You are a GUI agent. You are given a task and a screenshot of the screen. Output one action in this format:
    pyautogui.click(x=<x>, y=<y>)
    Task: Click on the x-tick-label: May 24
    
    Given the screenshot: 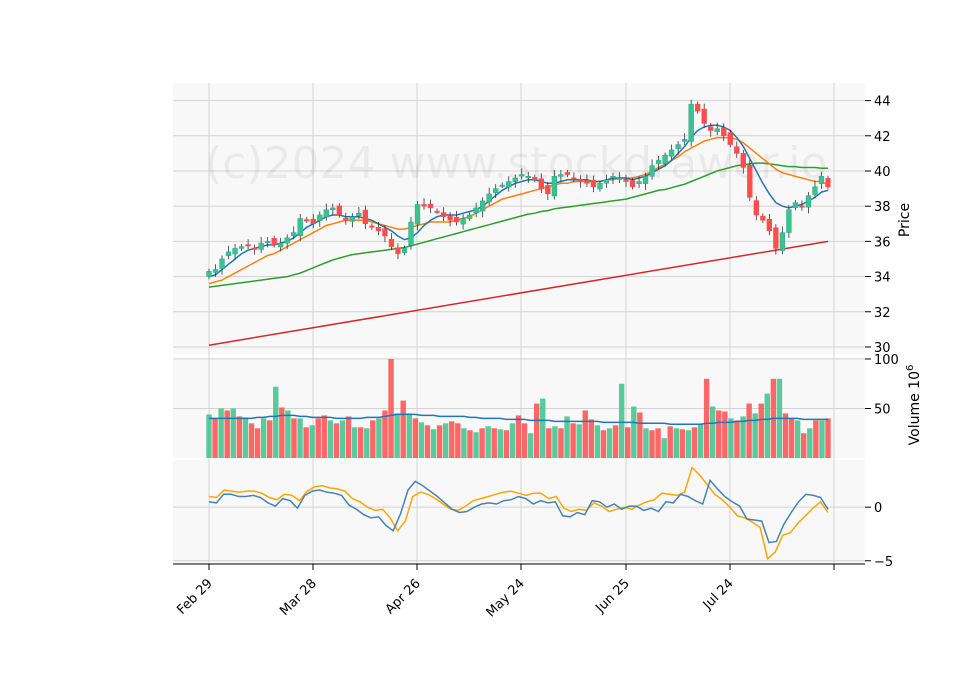 What is the action you would take?
    pyautogui.click(x=506, y=598)
    